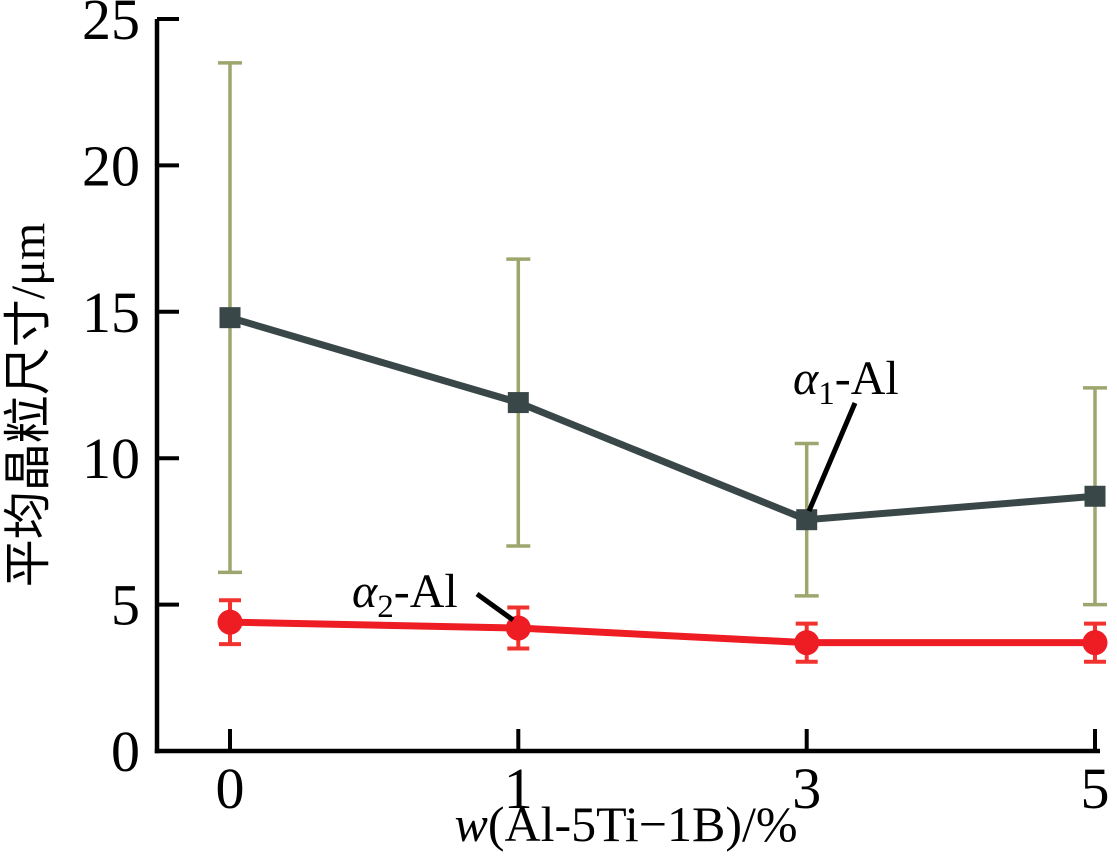 The width and height of the screenshot is (1117, 867). I want to click on x-axis-title: w(Al-5Ti−1B)/%, so click(625, 824).